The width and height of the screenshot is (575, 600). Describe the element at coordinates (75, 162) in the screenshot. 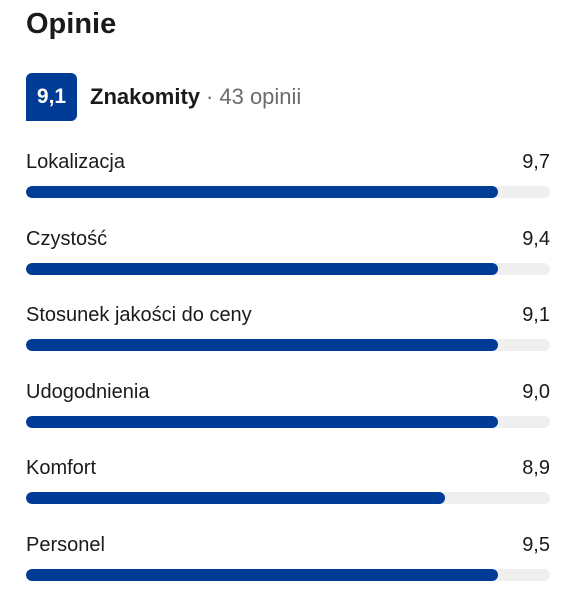

I see `category-label: Lokalizacja` at that location.